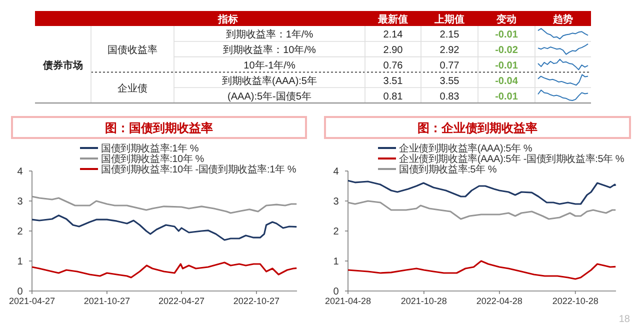 Image resolution: width=640 pixels, height=330 pixels. I want to click on x-tick-label: 2022-10-28, so click(575, 301).